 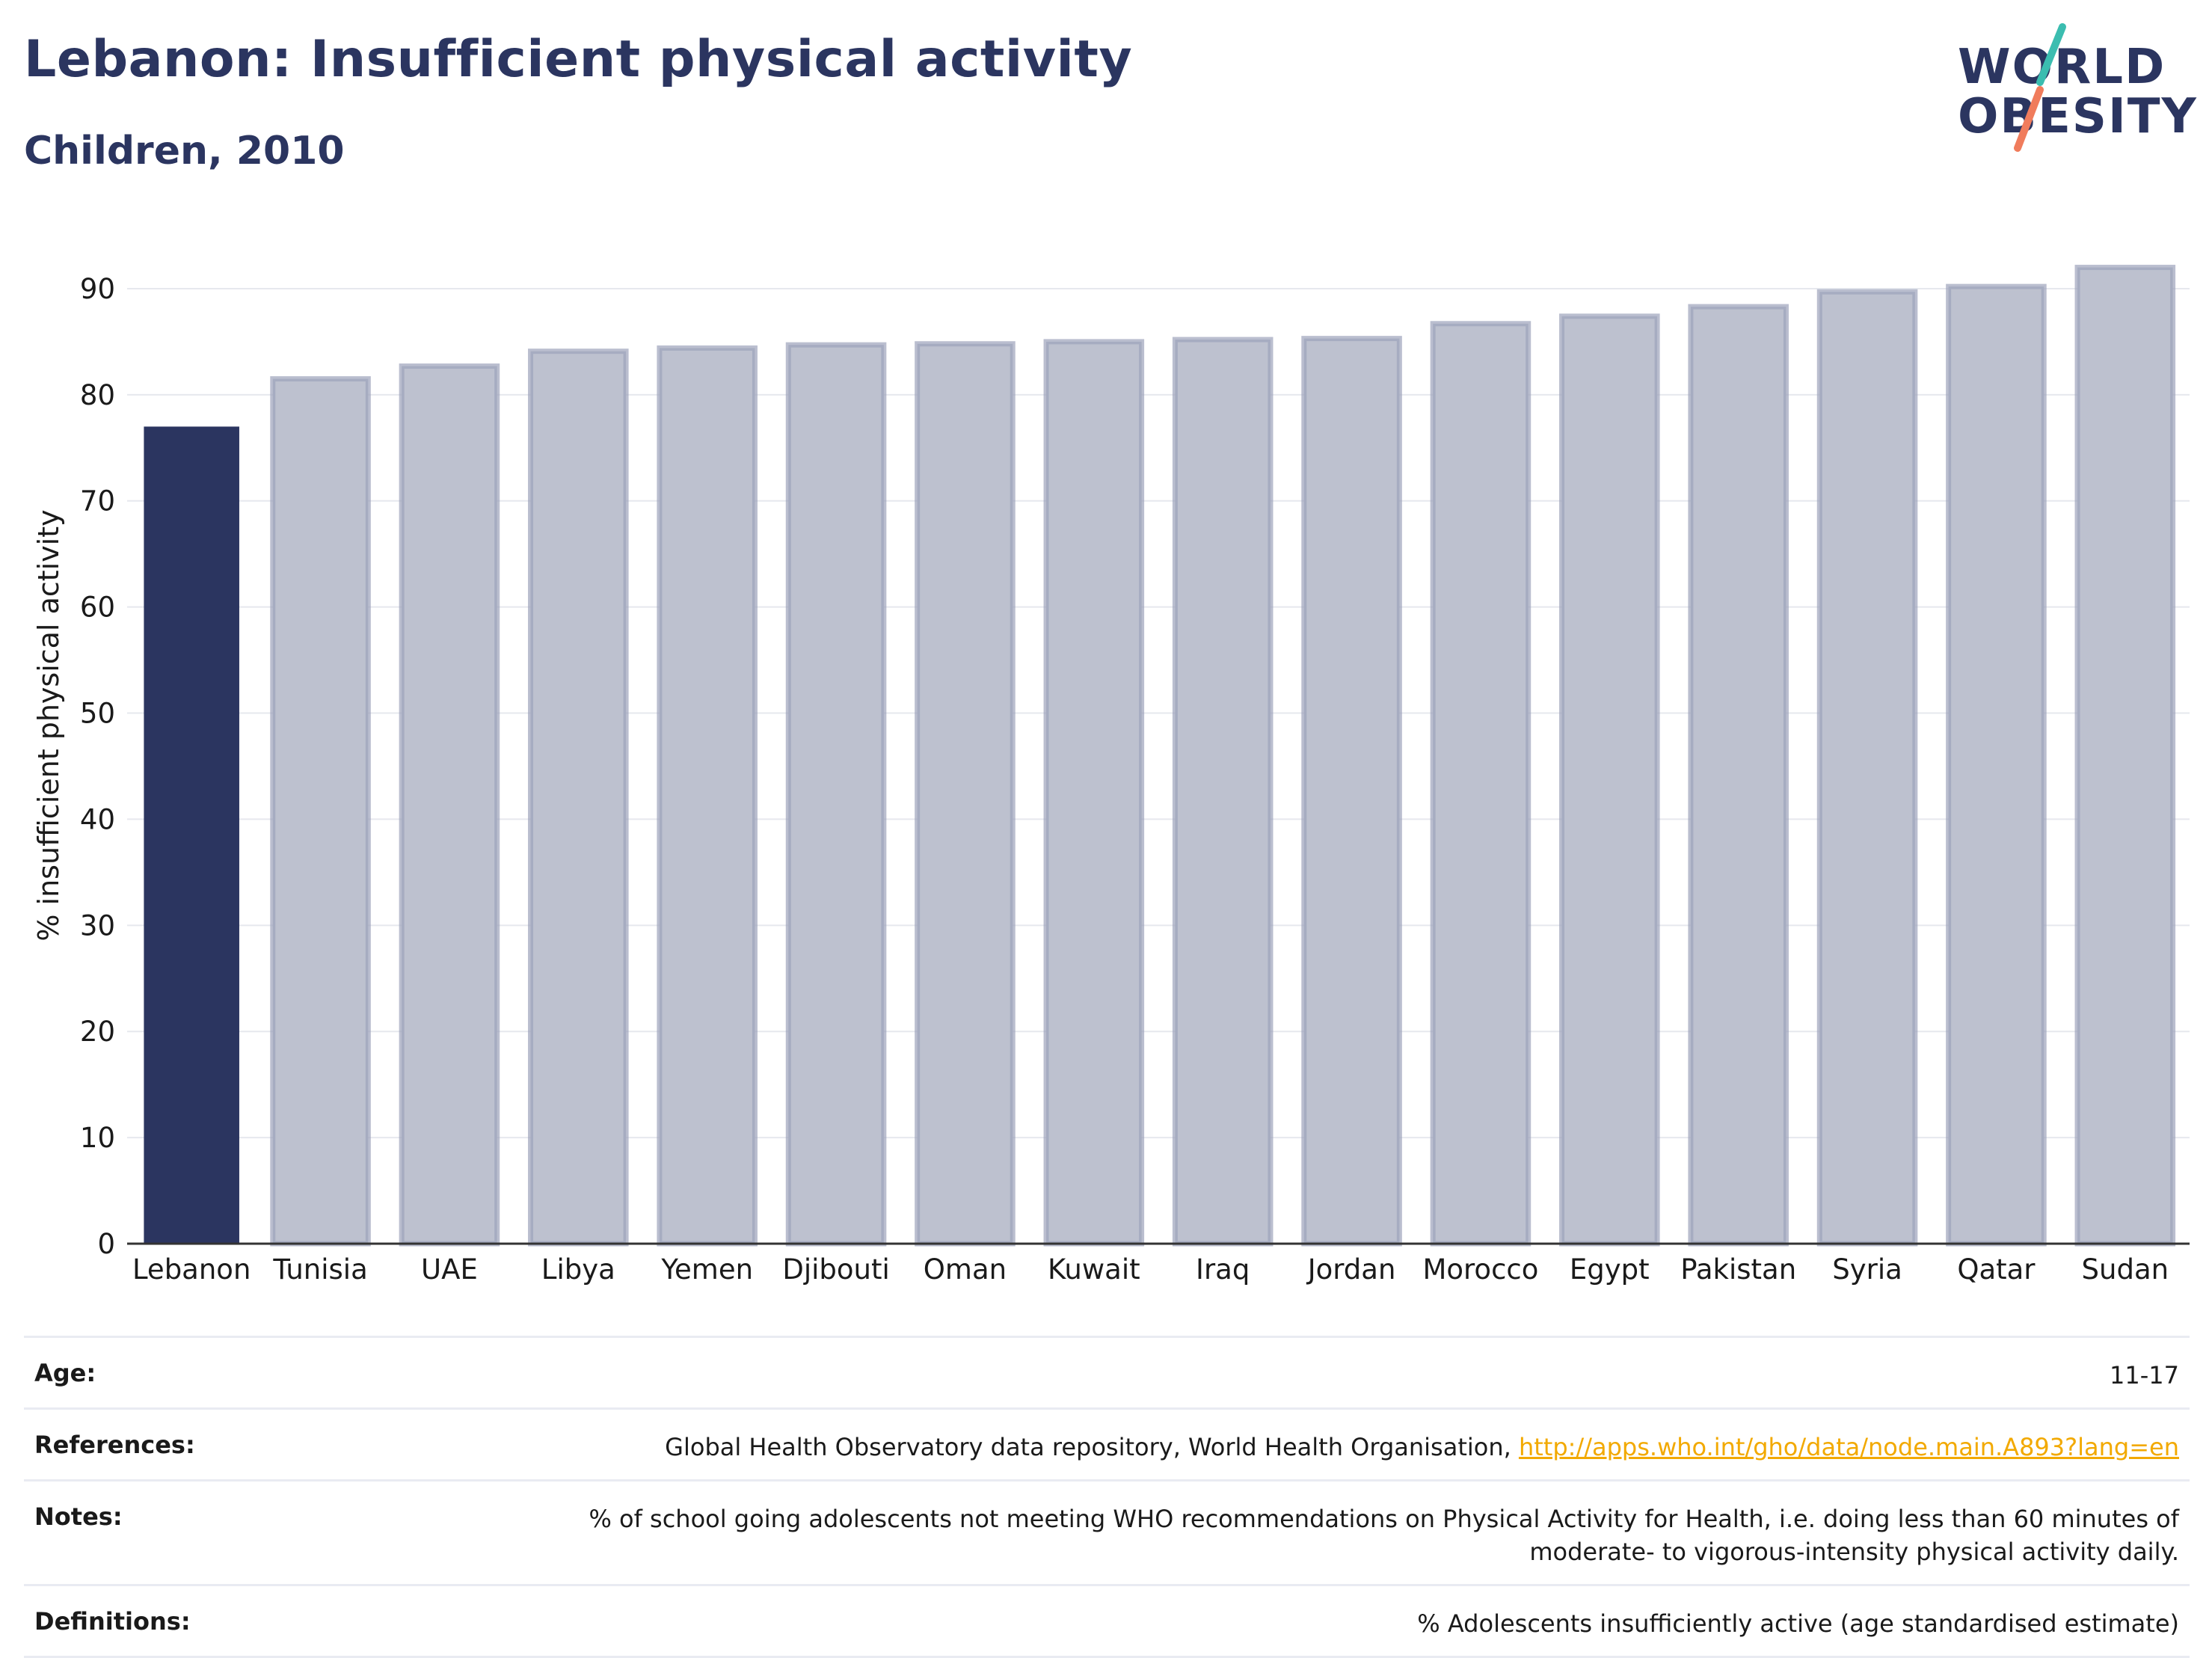 I want to click on bar-morocco, so click(x=1480, y=784).